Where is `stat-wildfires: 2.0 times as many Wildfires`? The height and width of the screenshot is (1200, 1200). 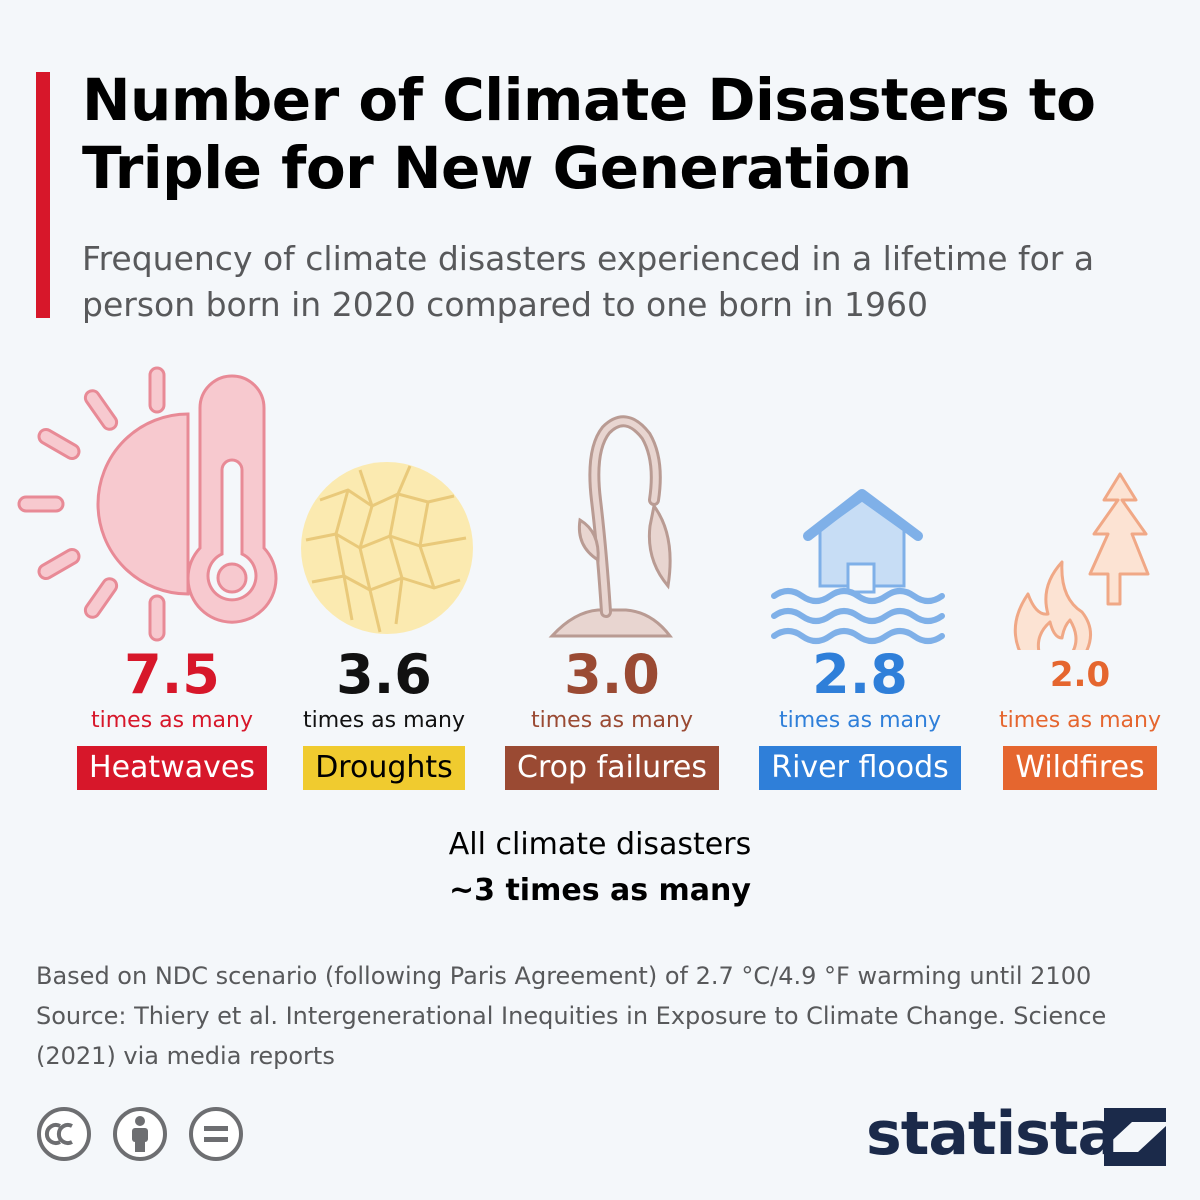 stat-wildfires: 2.0 times as many Wildfires is located at coordinates (1080, 715).